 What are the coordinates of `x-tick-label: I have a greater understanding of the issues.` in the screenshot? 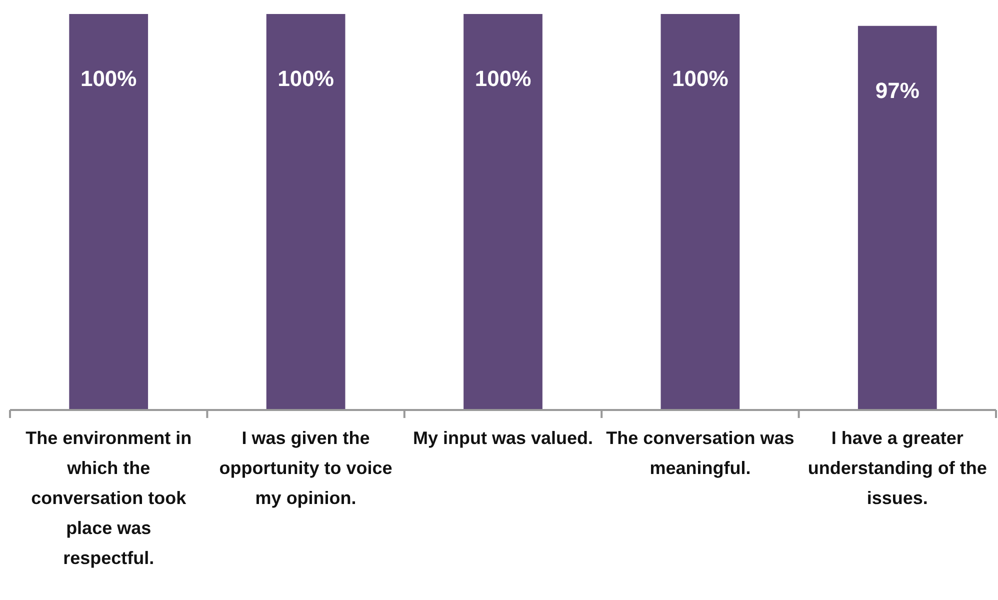 It's located at (897, 468).